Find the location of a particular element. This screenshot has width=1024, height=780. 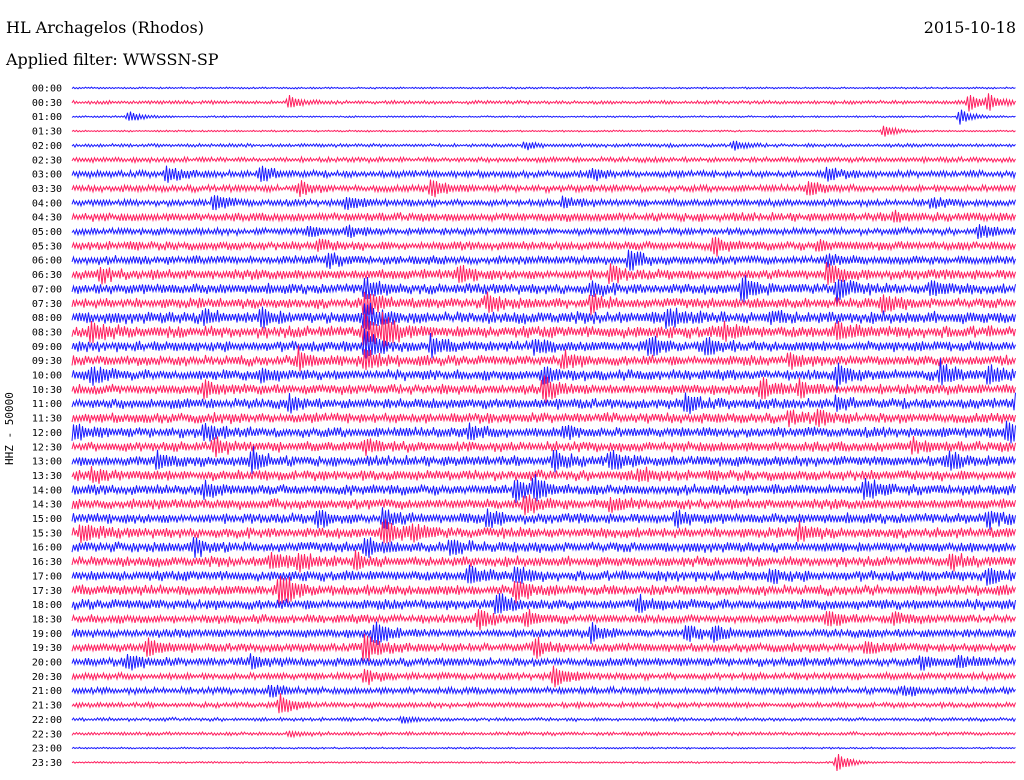

time-tick-label: 22:30 is located at coordinates (47, 734).